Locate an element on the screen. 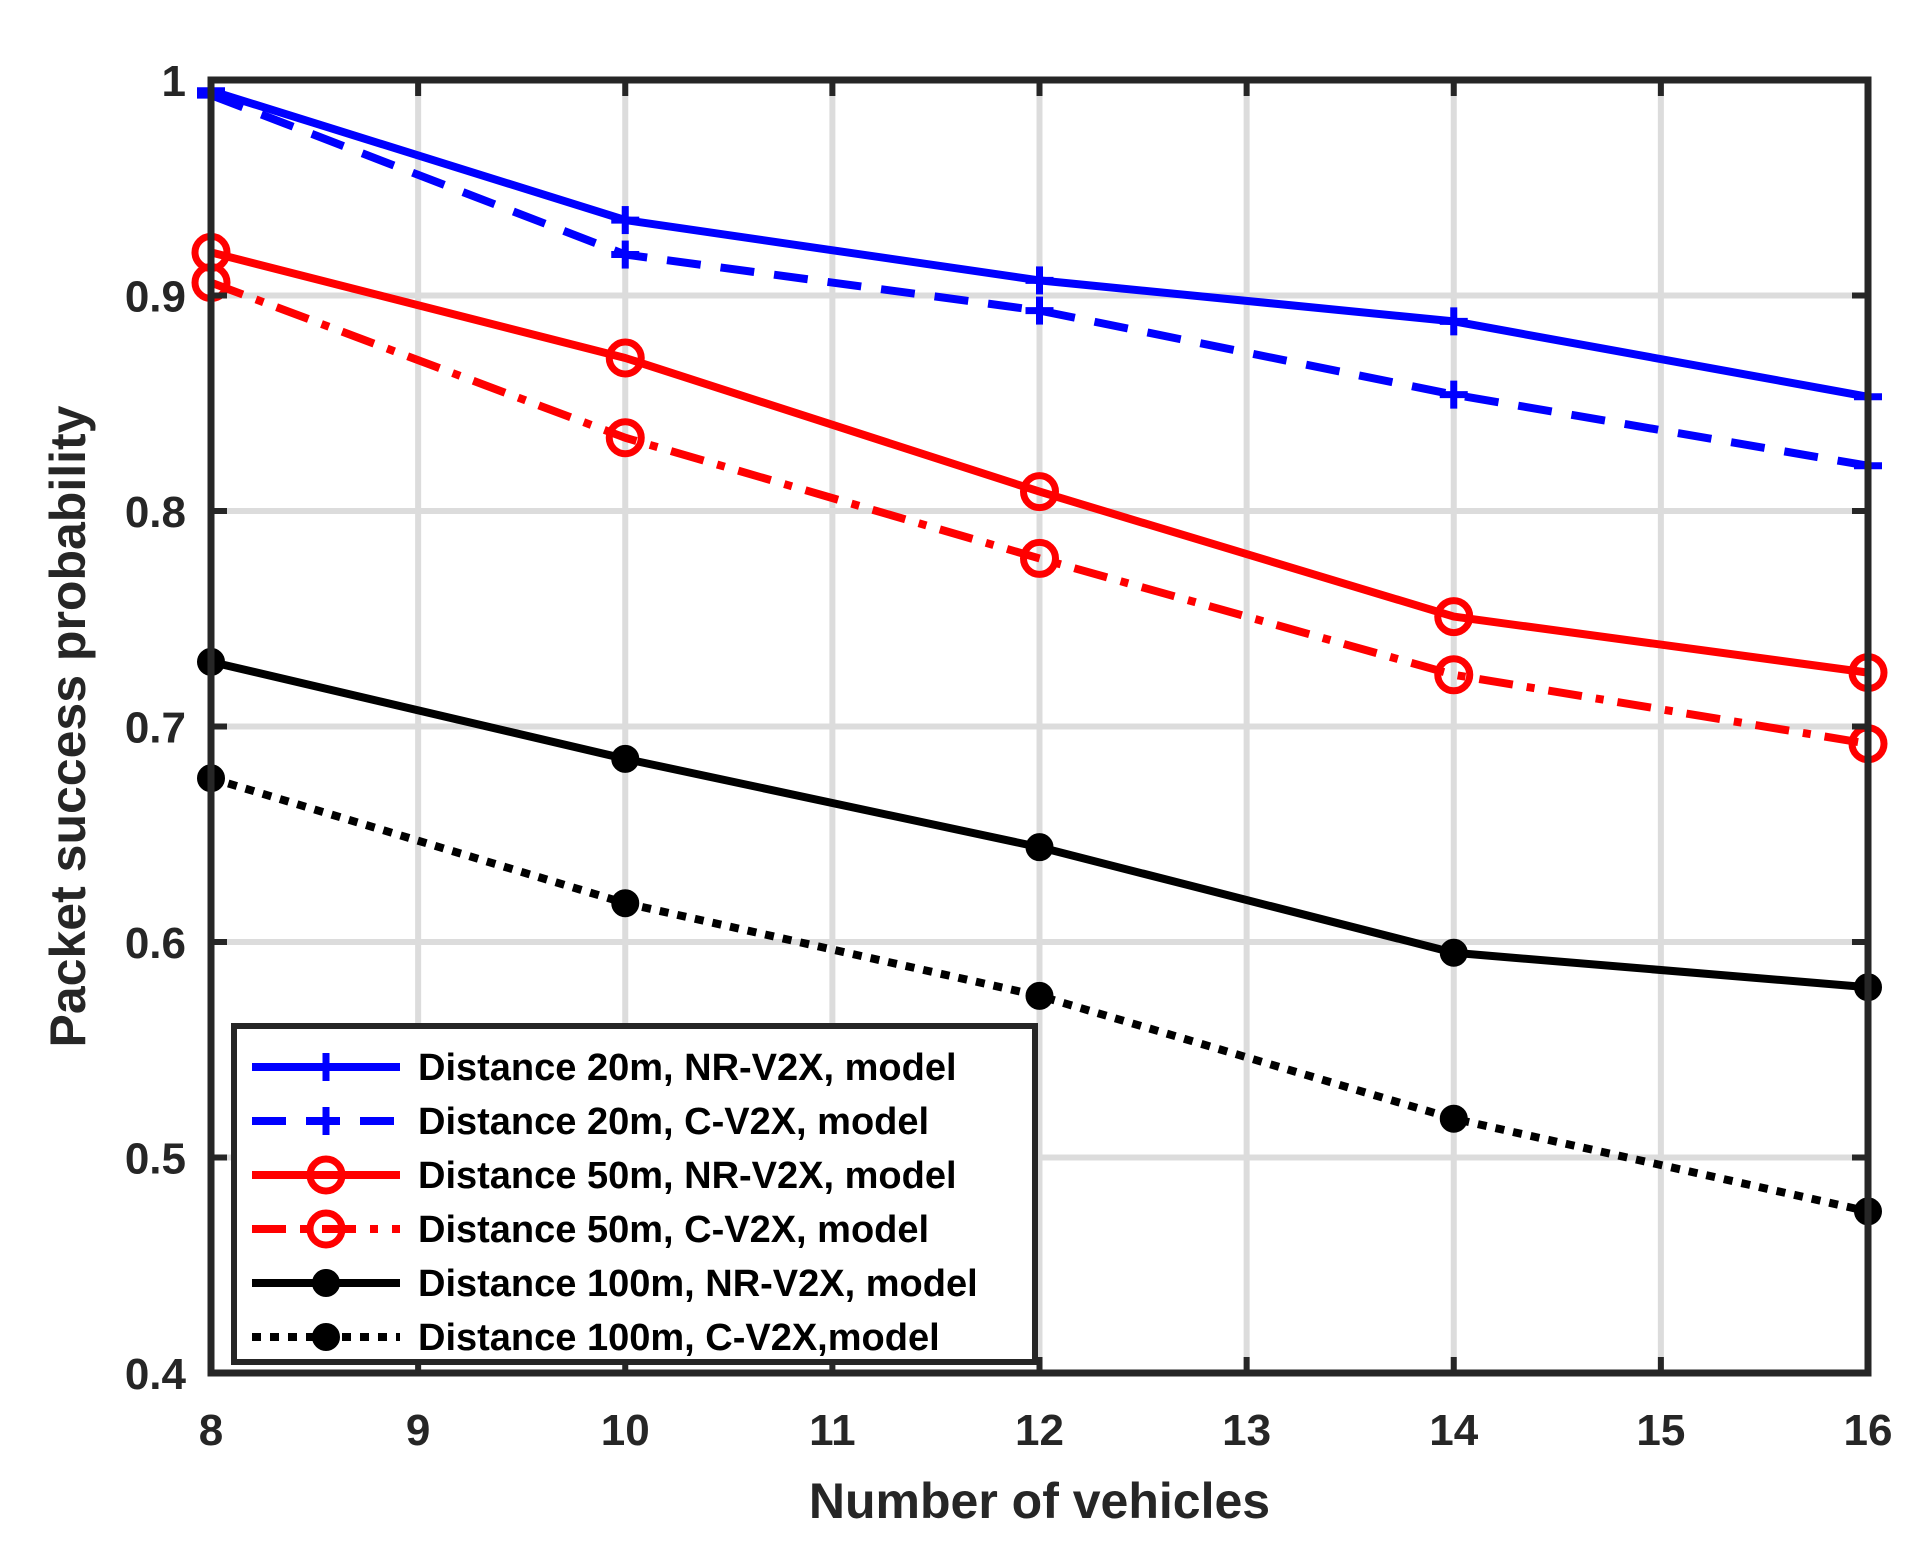 The height and width of the screenshot is (1542, 1931). x-tick-label: 9 is located at coordinates (418, 1430).